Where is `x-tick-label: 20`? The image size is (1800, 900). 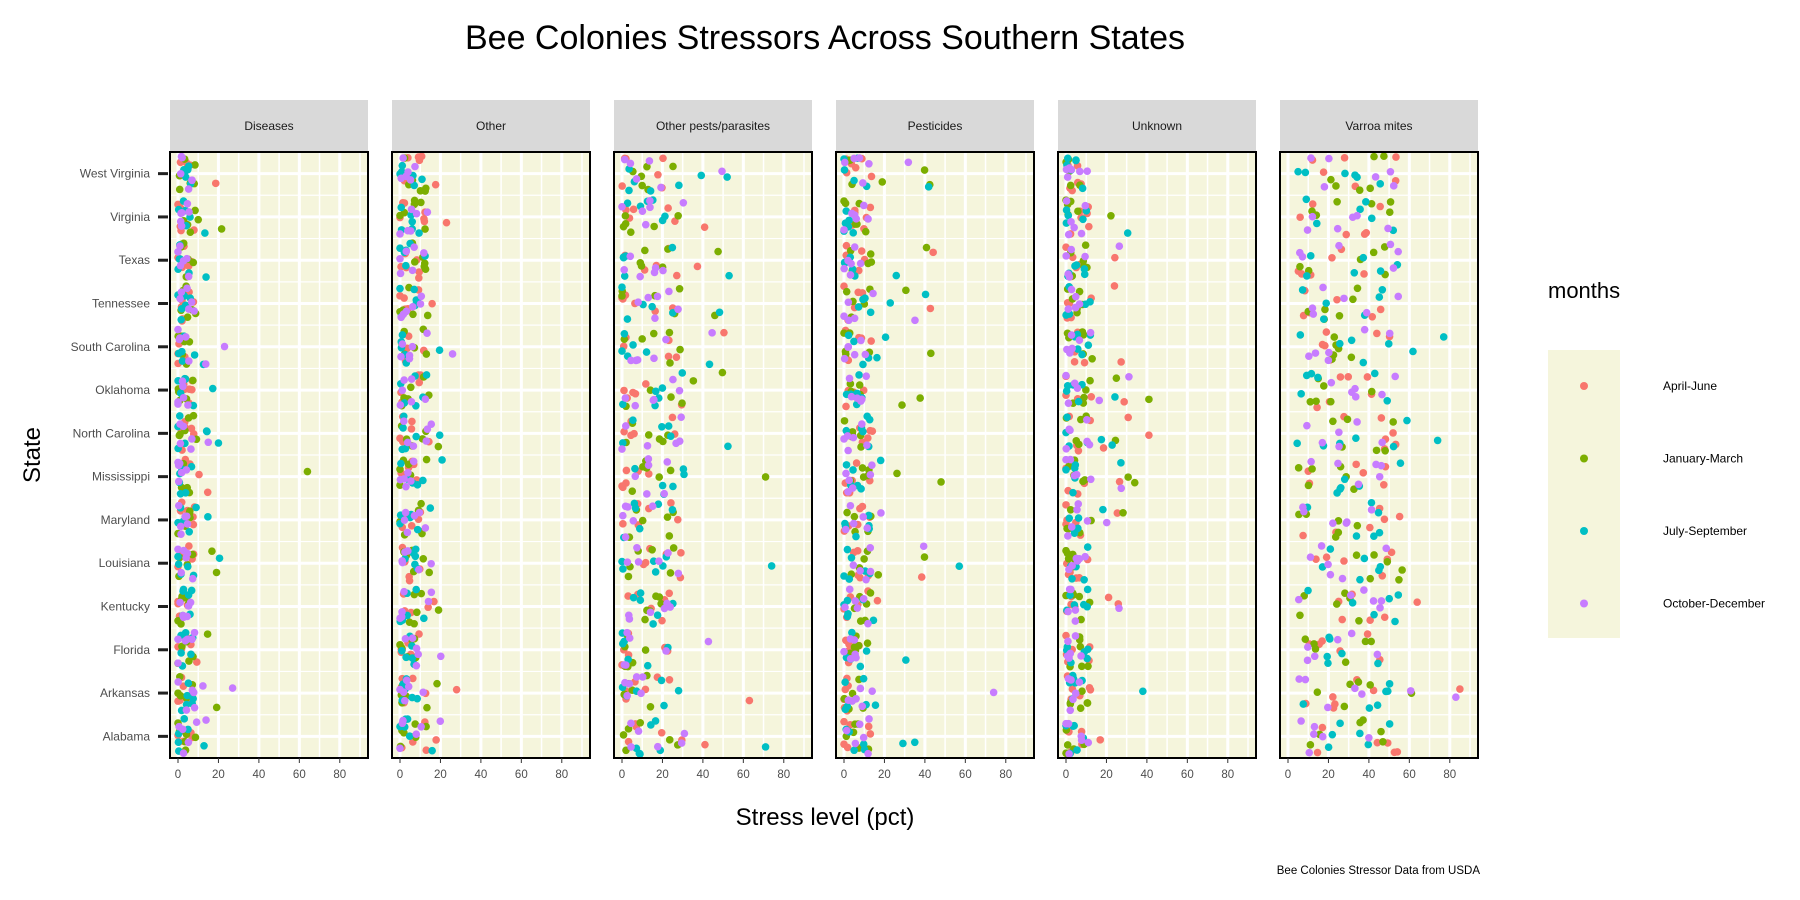
x-tick-label: 20 is located at coordinates (440, 775).